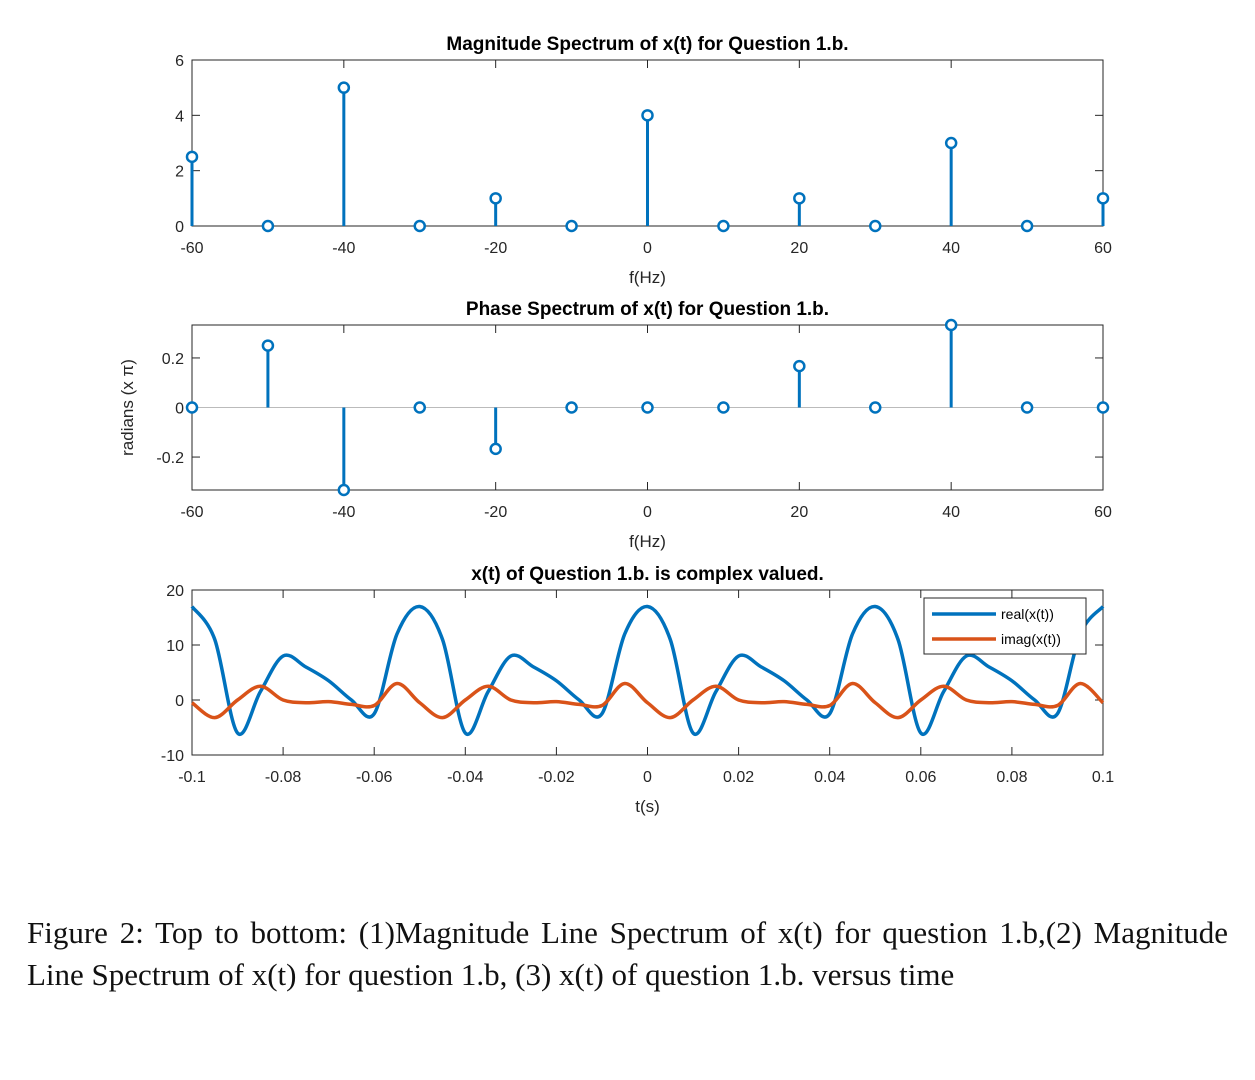  I want to click on legend-box, so click(1005, 626).